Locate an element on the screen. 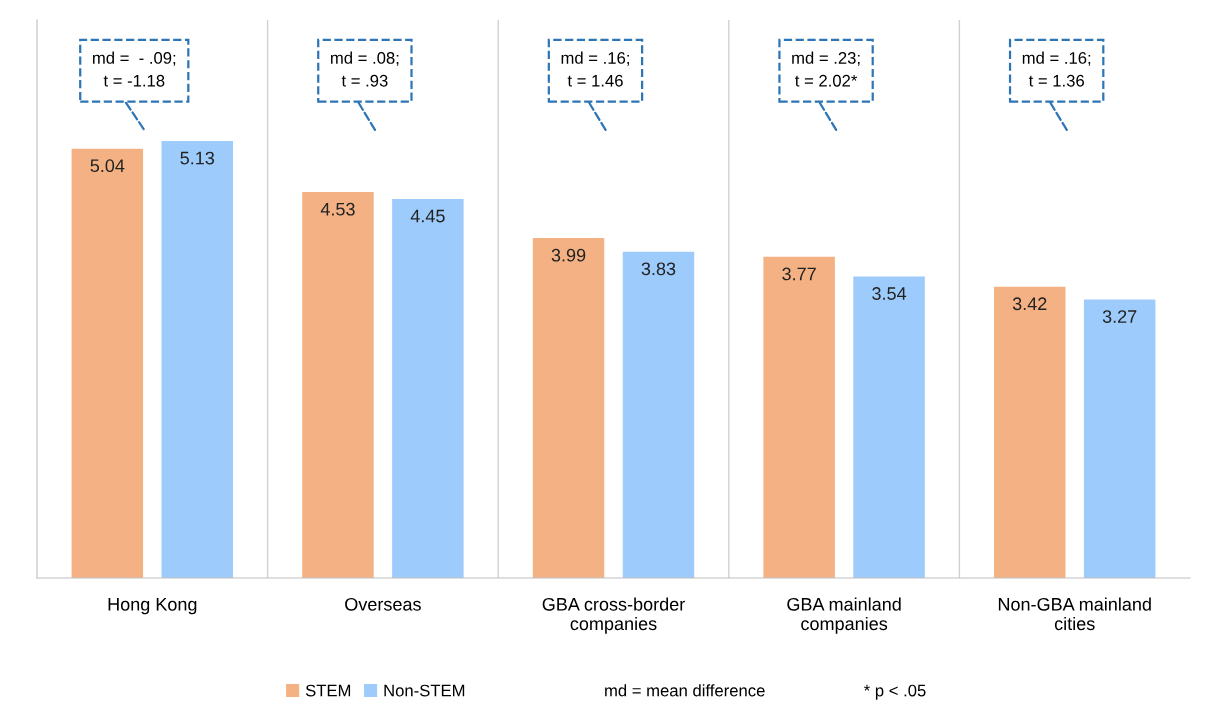 The image size is (1208, 726). data-label: 3.54 is located at coordinates (889, 293).